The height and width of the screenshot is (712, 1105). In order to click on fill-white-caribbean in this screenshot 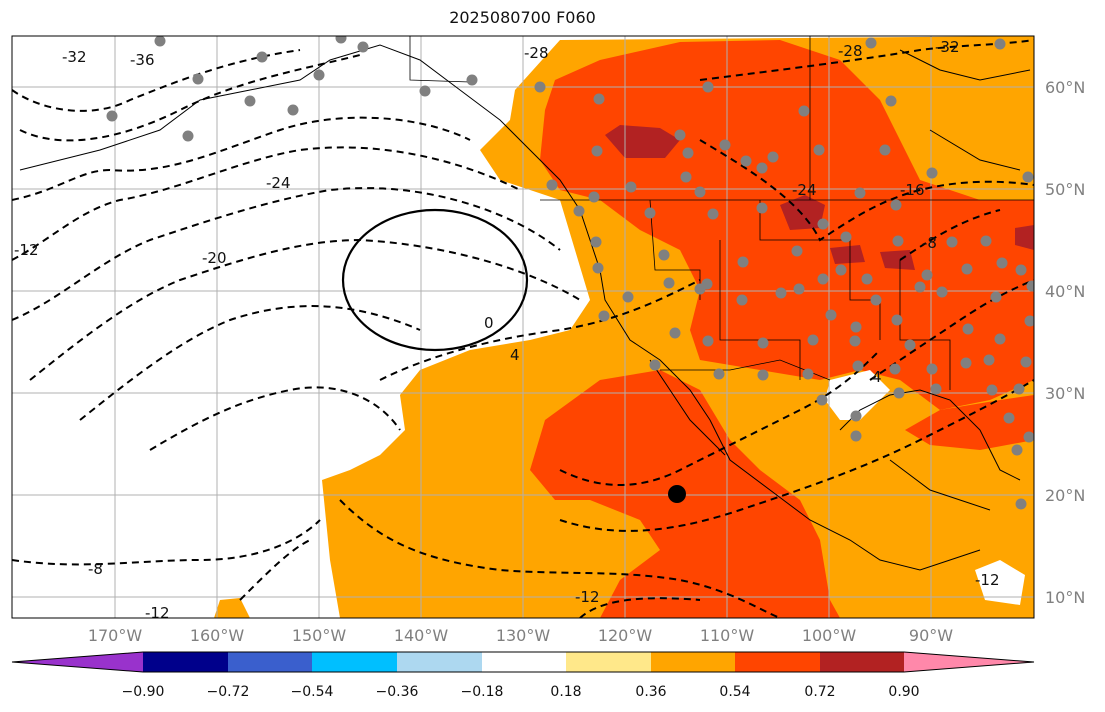, I will do `click(1000, 582)`.